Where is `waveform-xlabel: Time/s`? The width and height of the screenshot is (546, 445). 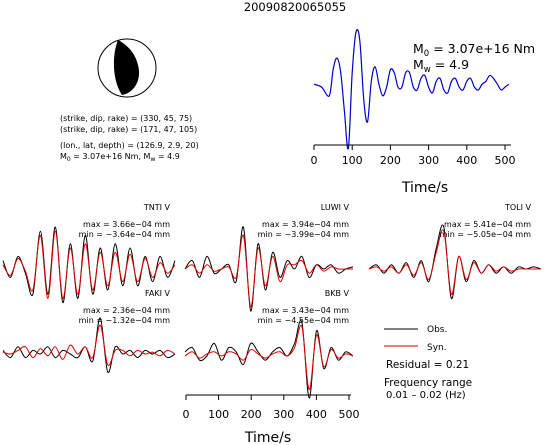 waveform-xlabel: Time/s is located at coordinates (267, 437).